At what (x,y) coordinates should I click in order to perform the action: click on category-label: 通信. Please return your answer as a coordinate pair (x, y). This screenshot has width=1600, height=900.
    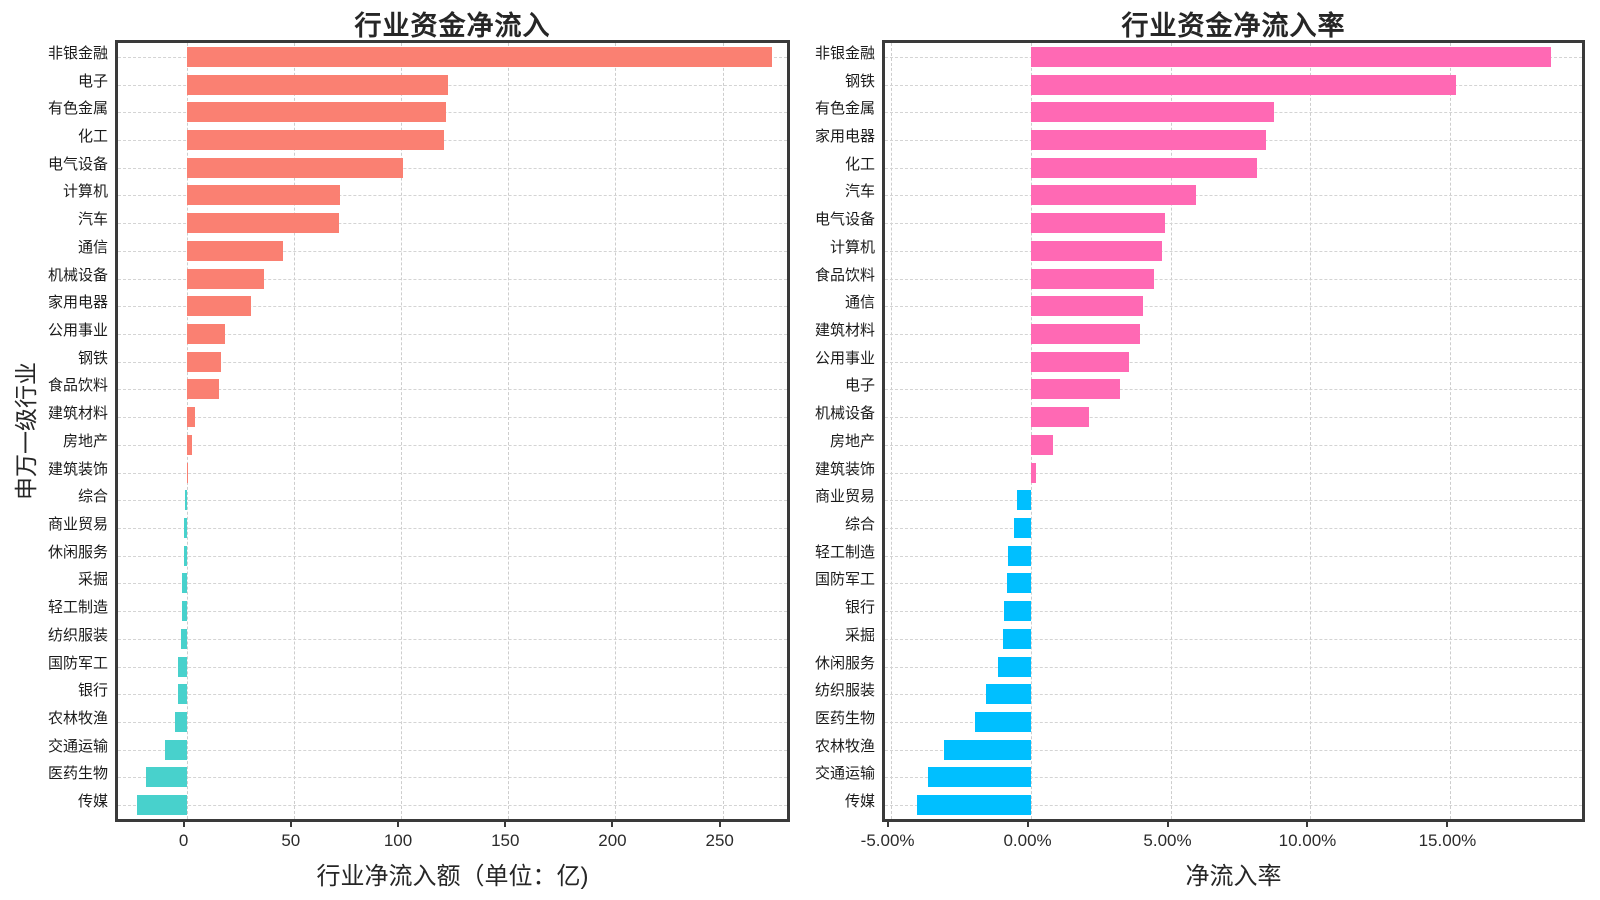
    Looking at the image, I should click on (92, 247).